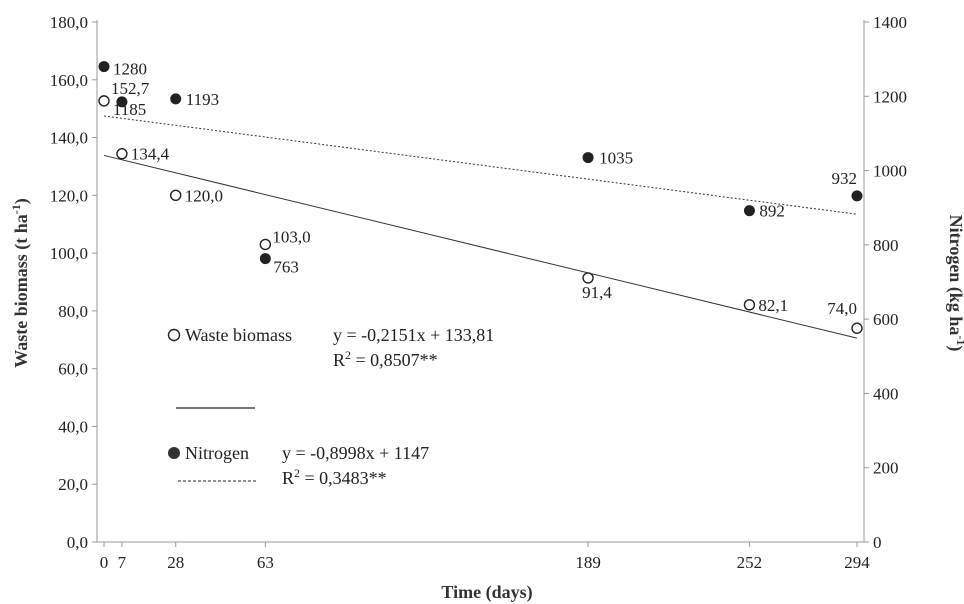 The image size is (964, 604). I want to click on x-tick-label: 252, so click(750, 562).